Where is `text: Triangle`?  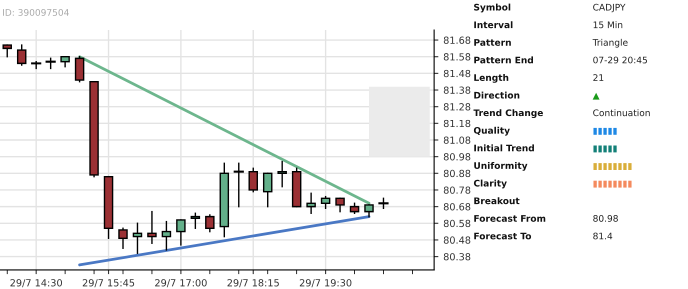 text: Triangle is located at coordinates (610, 43).